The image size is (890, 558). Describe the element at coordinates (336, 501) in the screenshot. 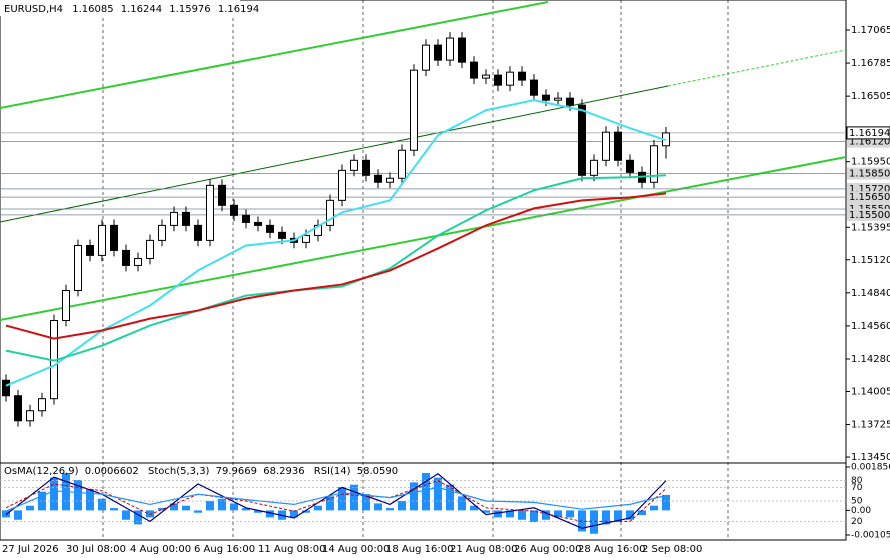

I see `oscillator-line` at that location.